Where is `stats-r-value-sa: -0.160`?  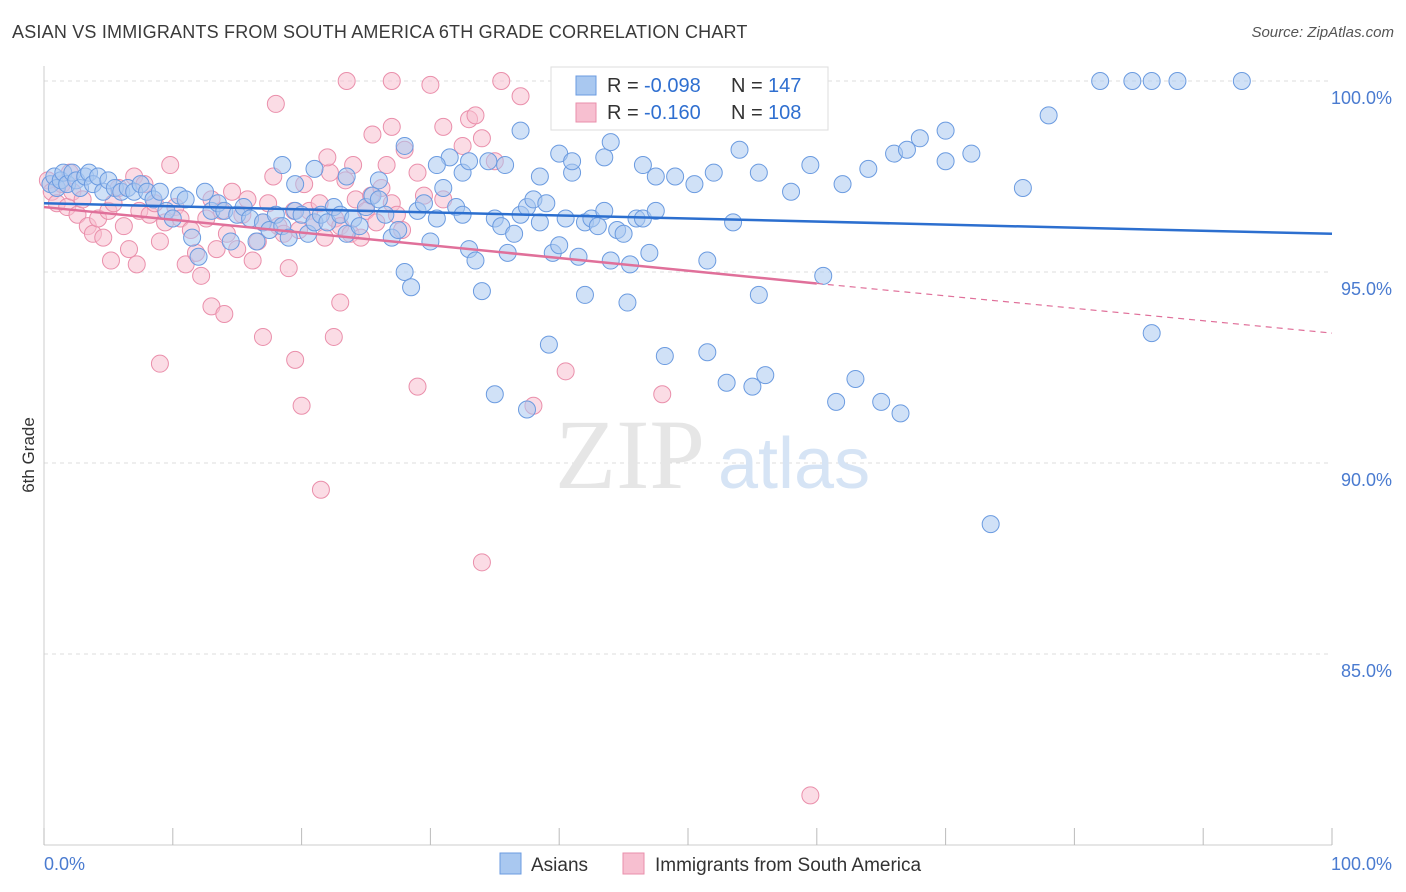 stats-r-value-sa: -0.160 is located at coordinates (672, 113).